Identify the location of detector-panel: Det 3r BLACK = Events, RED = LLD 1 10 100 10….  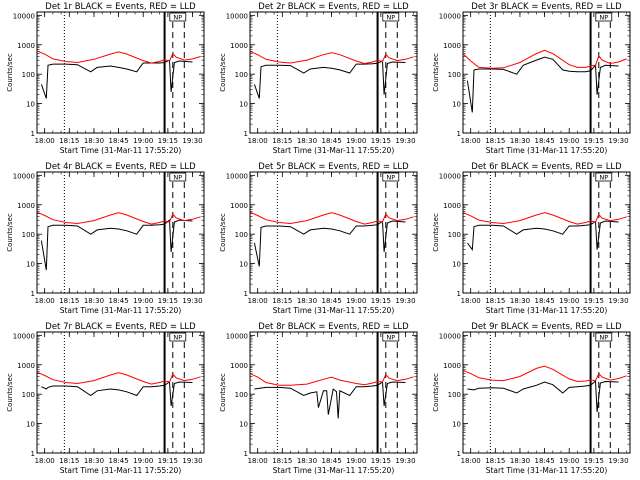
(531, 78).